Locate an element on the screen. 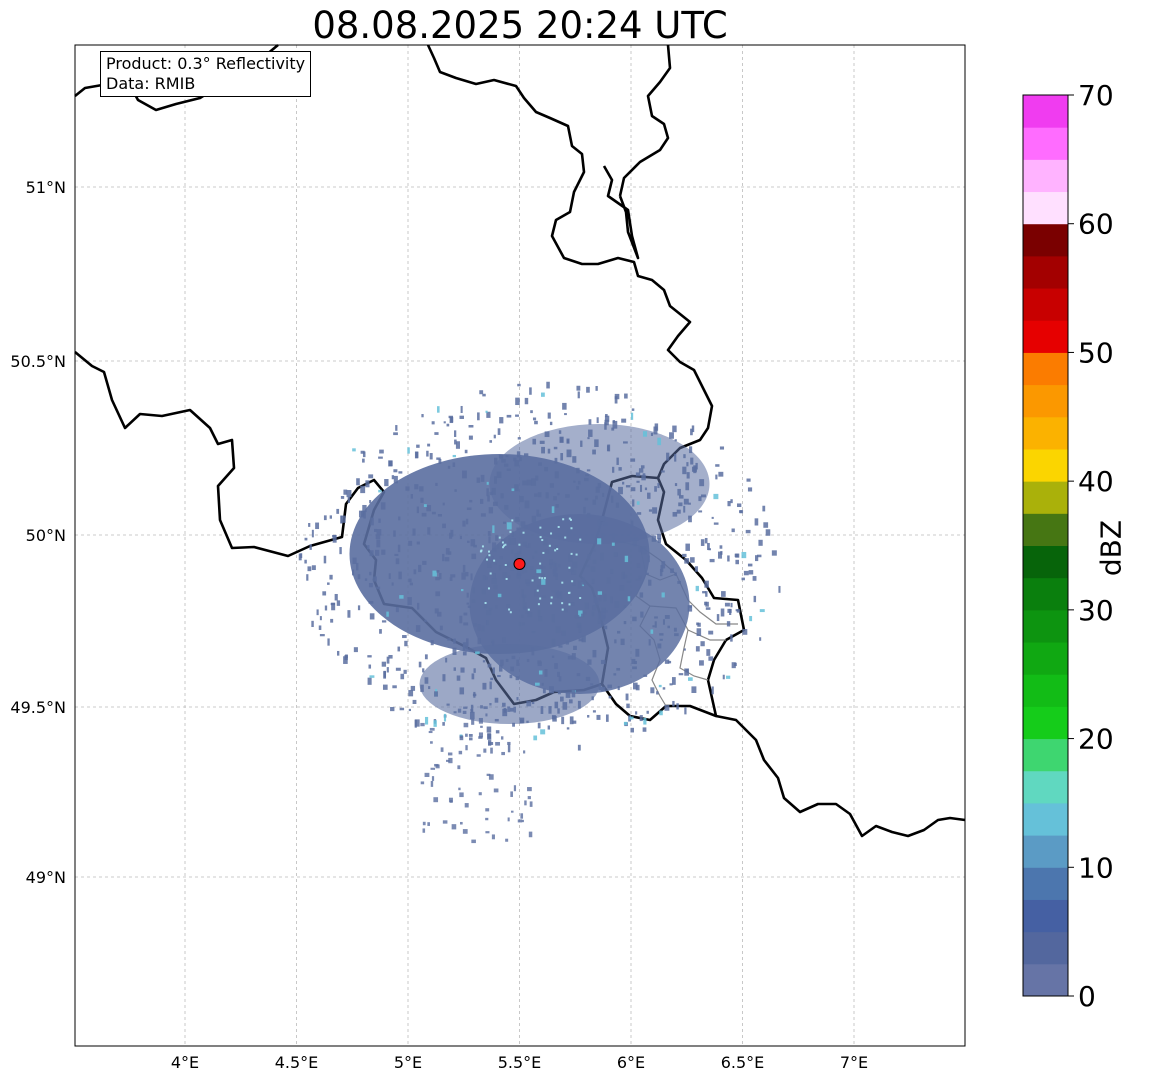  lon-tick-label: 4.5°E is located at coordinates (297, 1062).